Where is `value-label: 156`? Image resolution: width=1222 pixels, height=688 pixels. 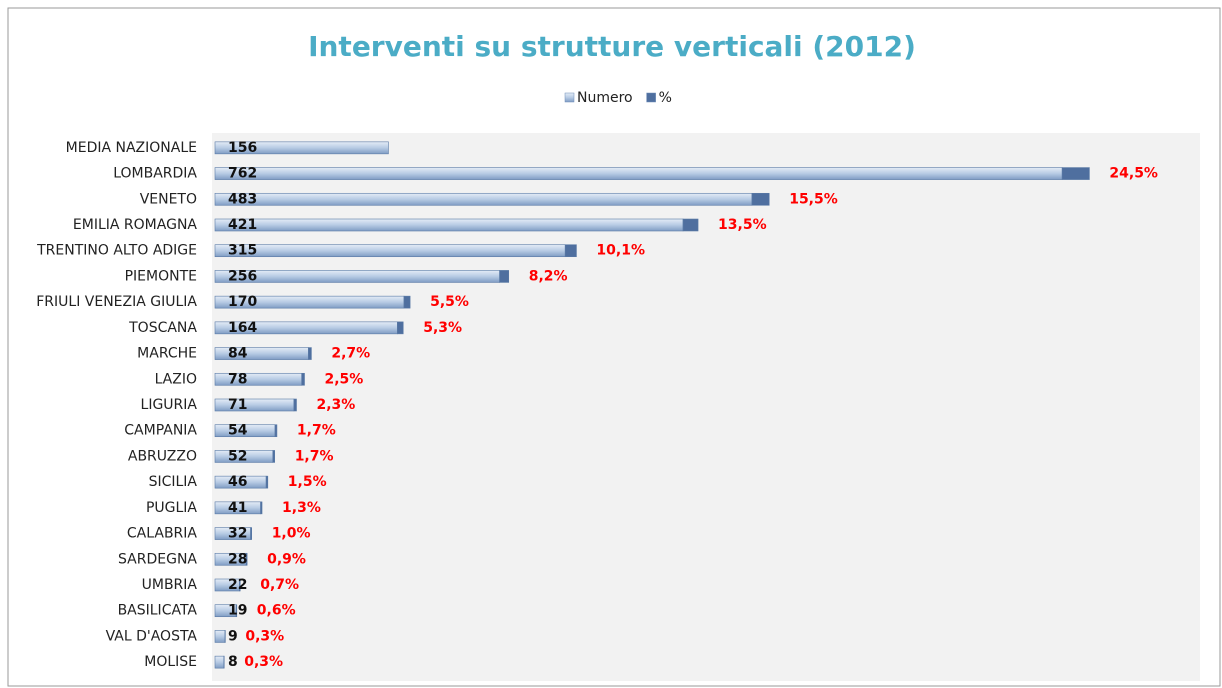 value-label: 156 is located at coordinates (242, 148).